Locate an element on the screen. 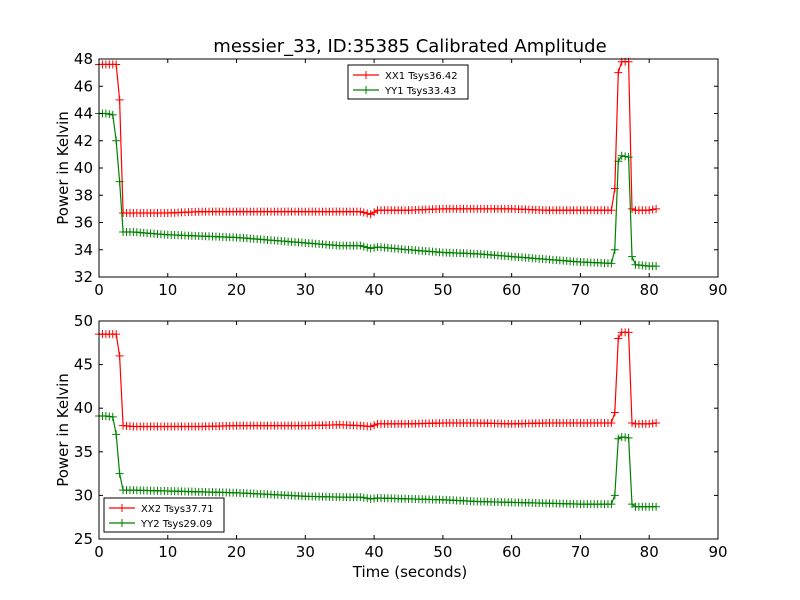  y-tick-label: 44 is located at coordinates (83, 114).